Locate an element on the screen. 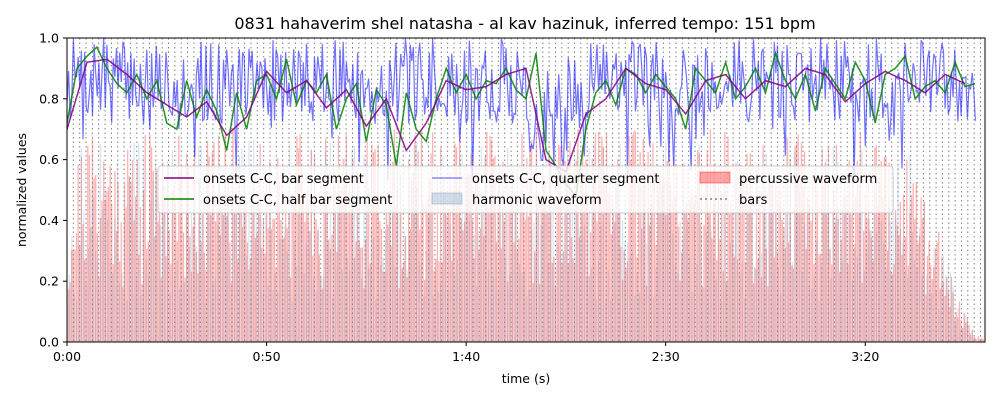 This screenshot has height=400, width=1000. y-tick-label: 0.2 is located at coordinates (49, 281).